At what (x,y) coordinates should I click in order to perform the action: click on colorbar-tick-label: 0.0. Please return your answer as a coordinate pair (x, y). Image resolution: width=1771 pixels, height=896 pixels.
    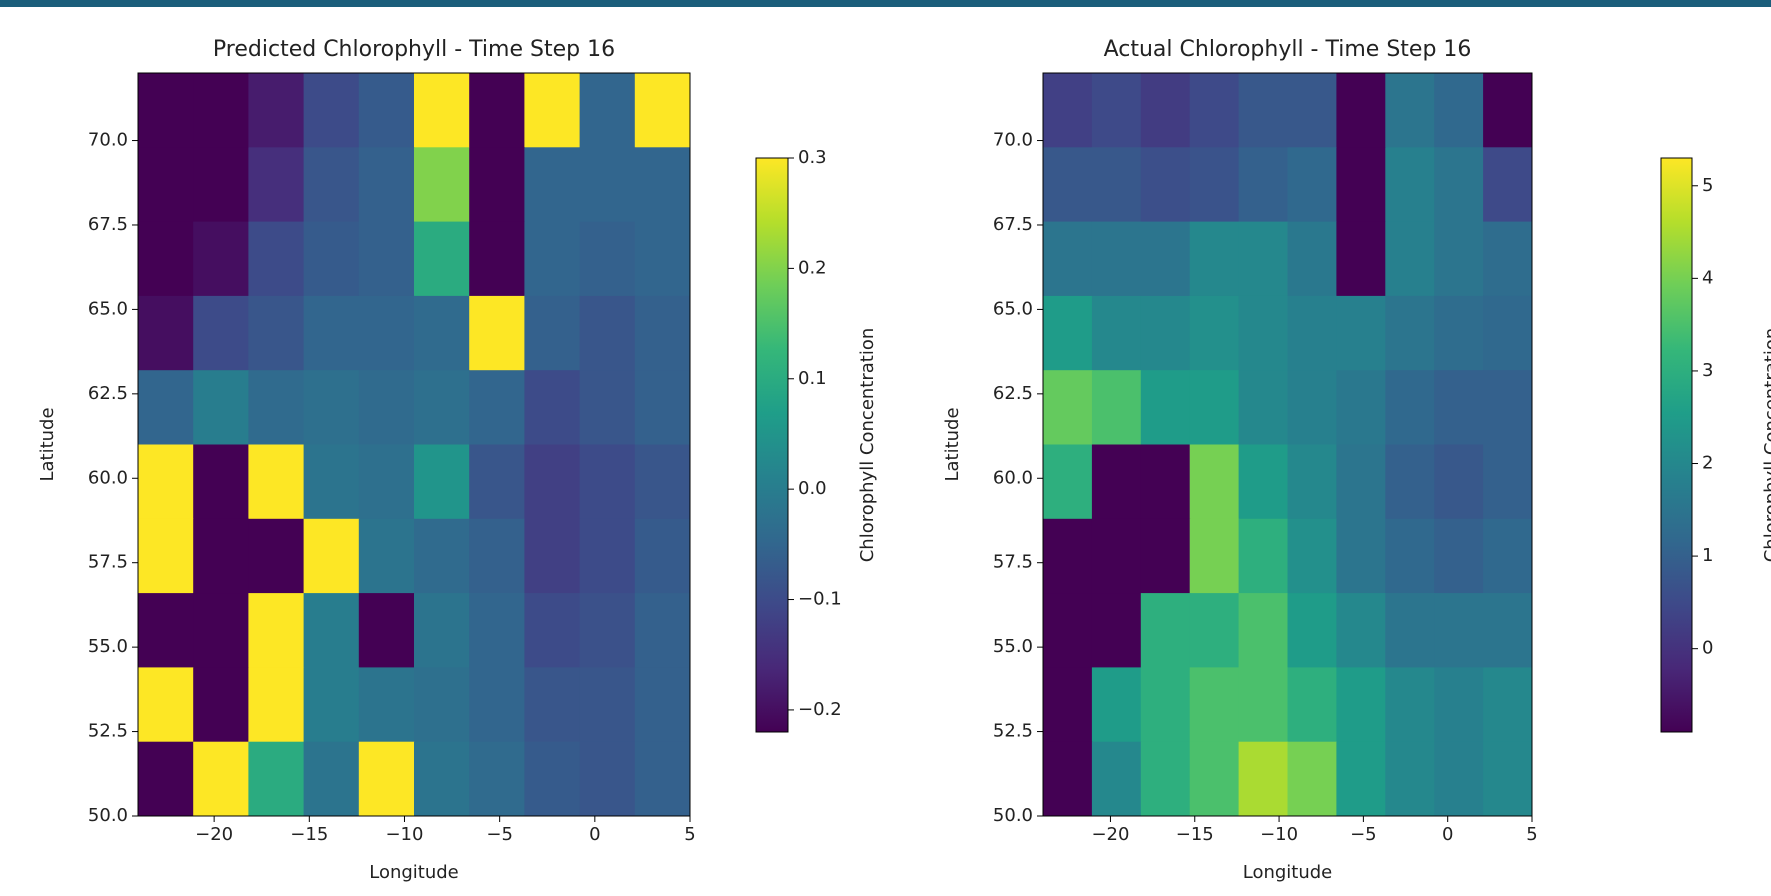
    Looking at the image, I should click on (812, 488).